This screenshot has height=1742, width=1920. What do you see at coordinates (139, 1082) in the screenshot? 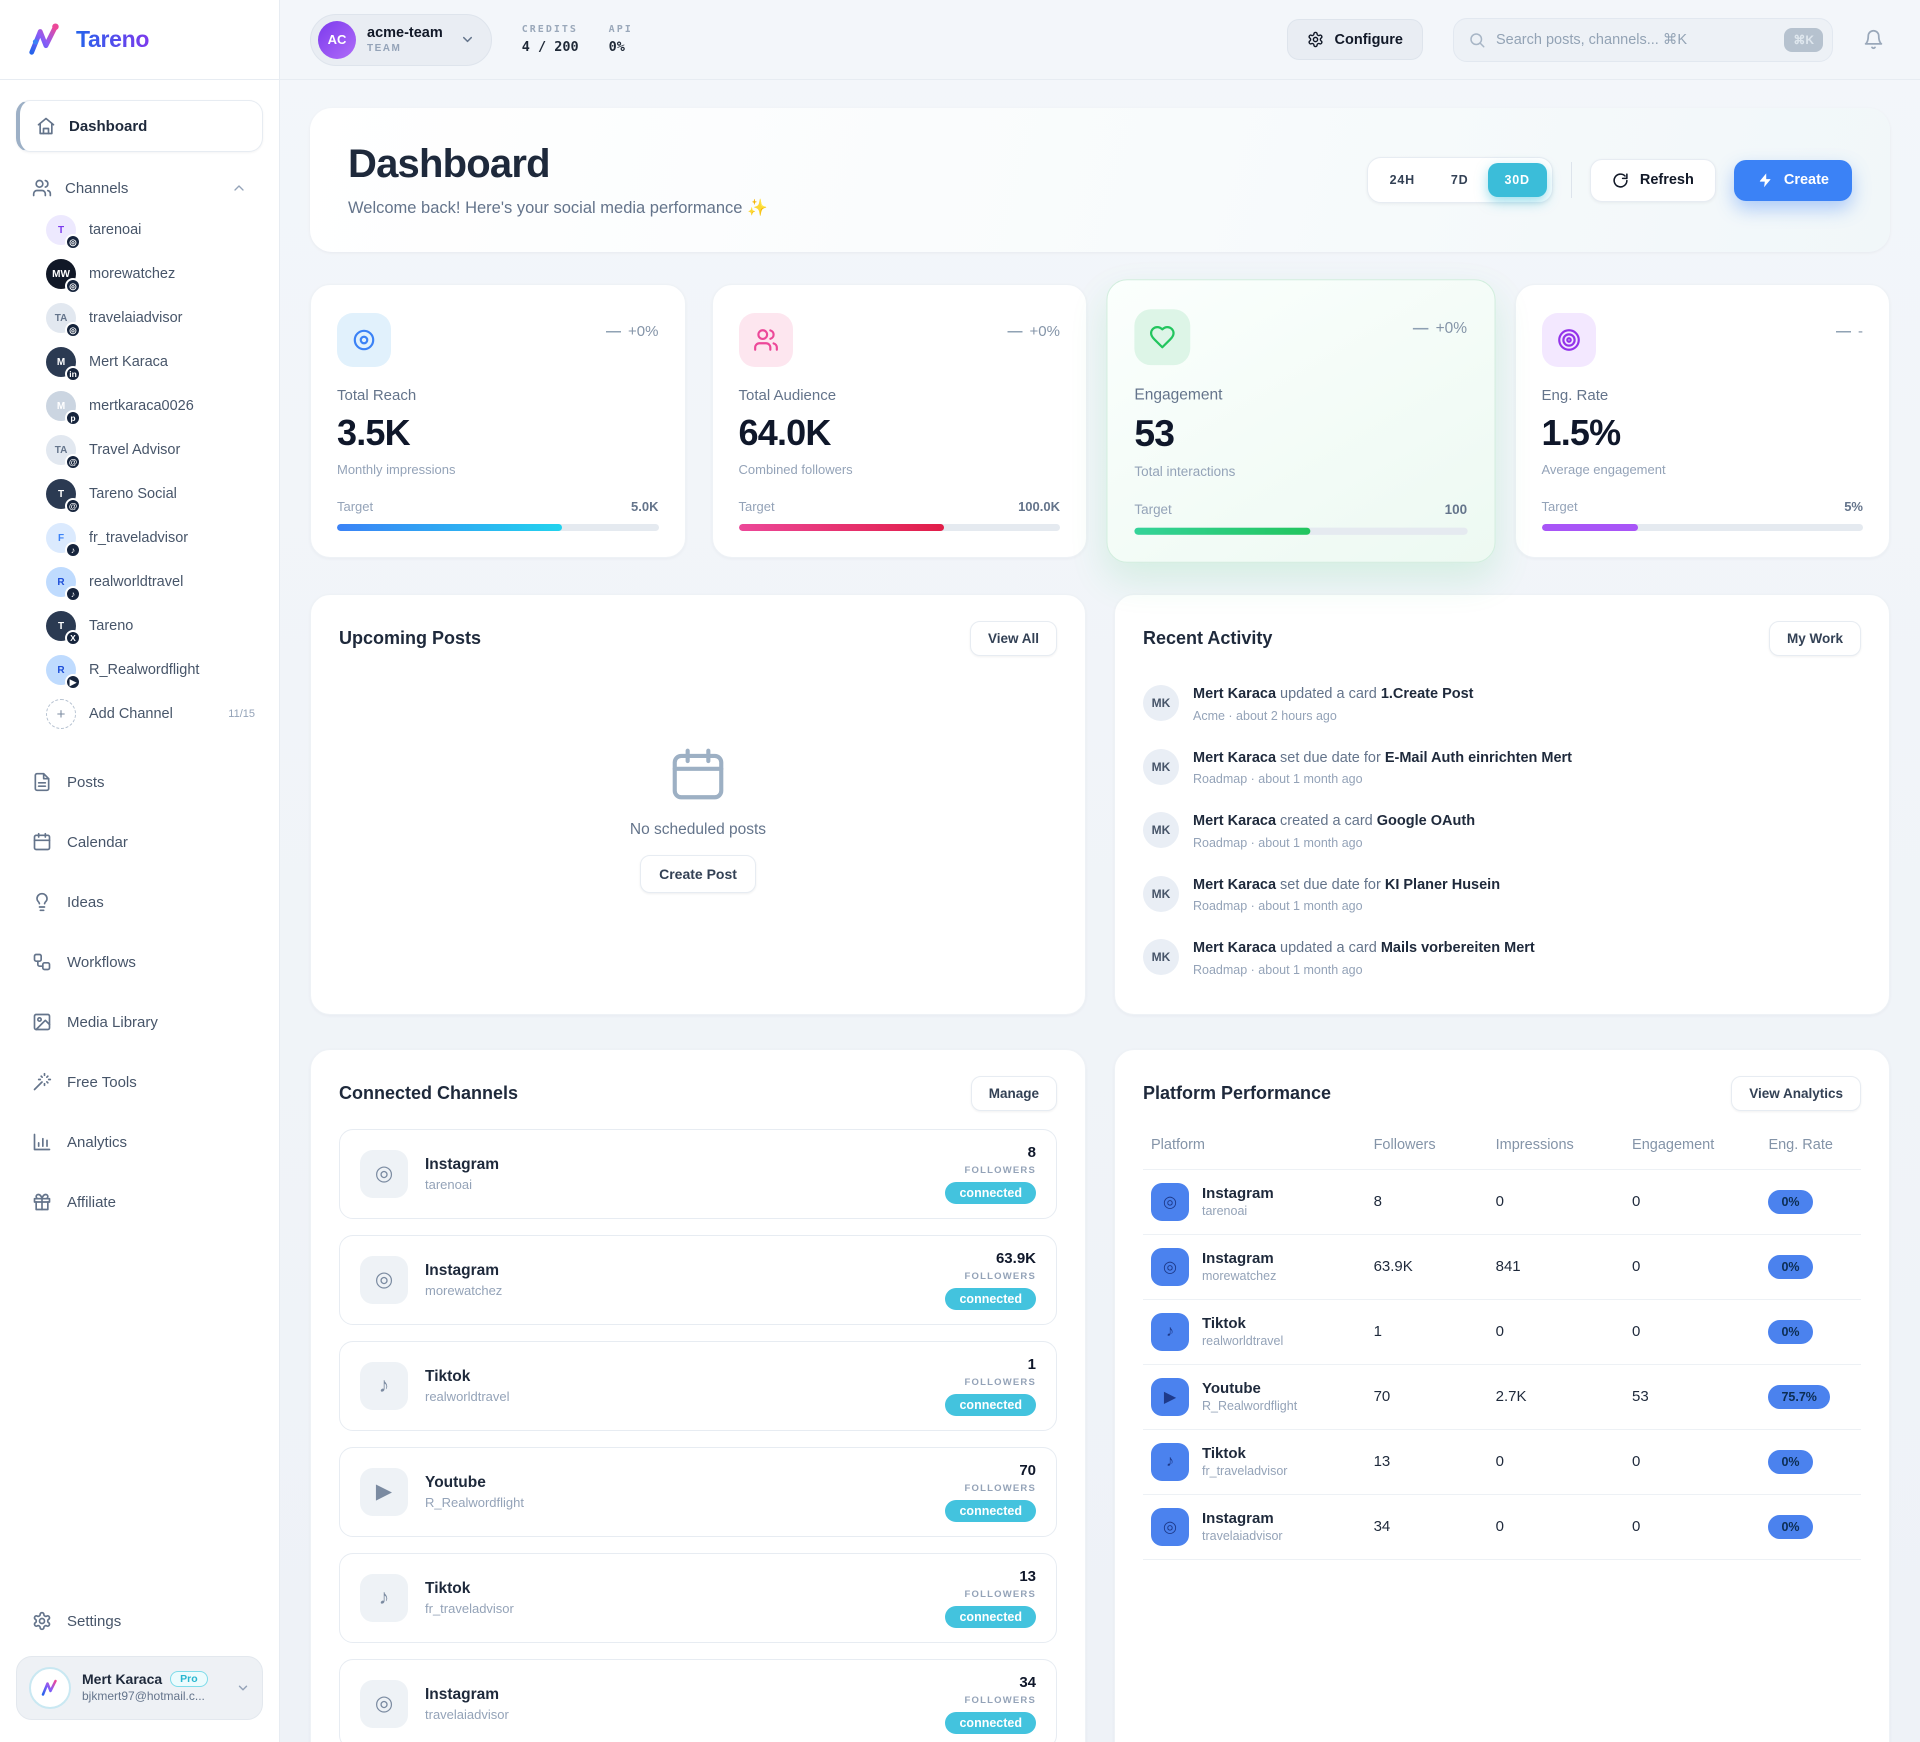
I see `sidebar-item-free-tools: Free Tools` at bounding box center [139, 1082].